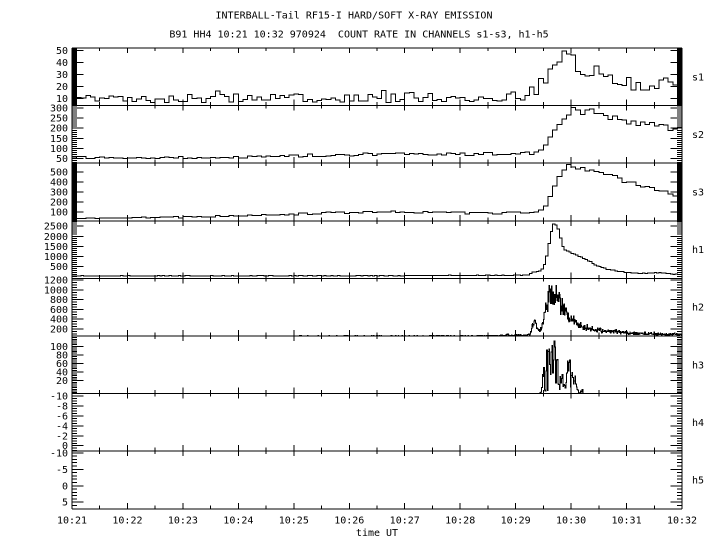  I want to click on channel-label-h1: h1, so click(698, 250).